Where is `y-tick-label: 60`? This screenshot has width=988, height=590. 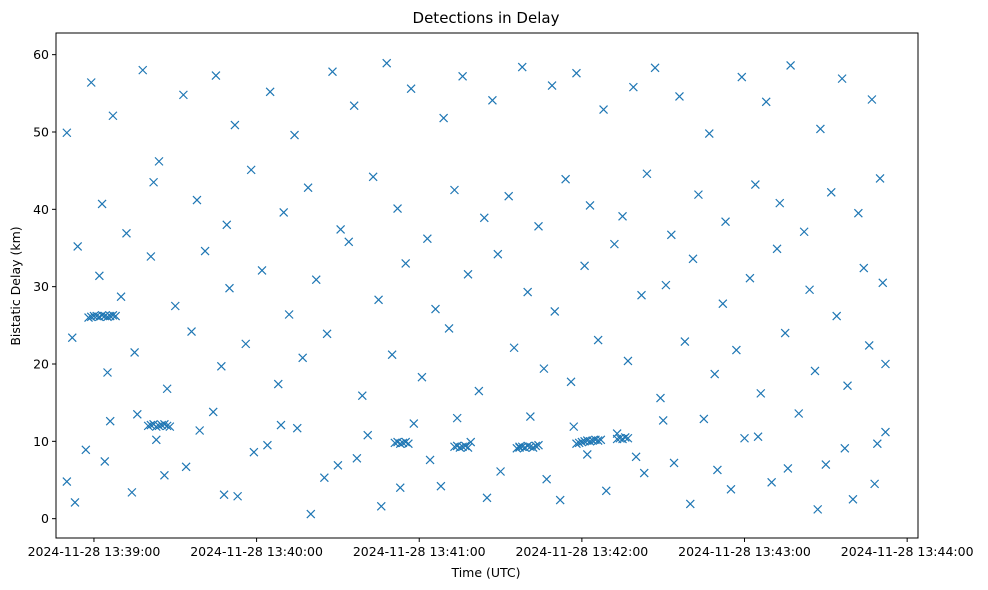 y-tick-label: 60 is located at coordinates (41, 54).